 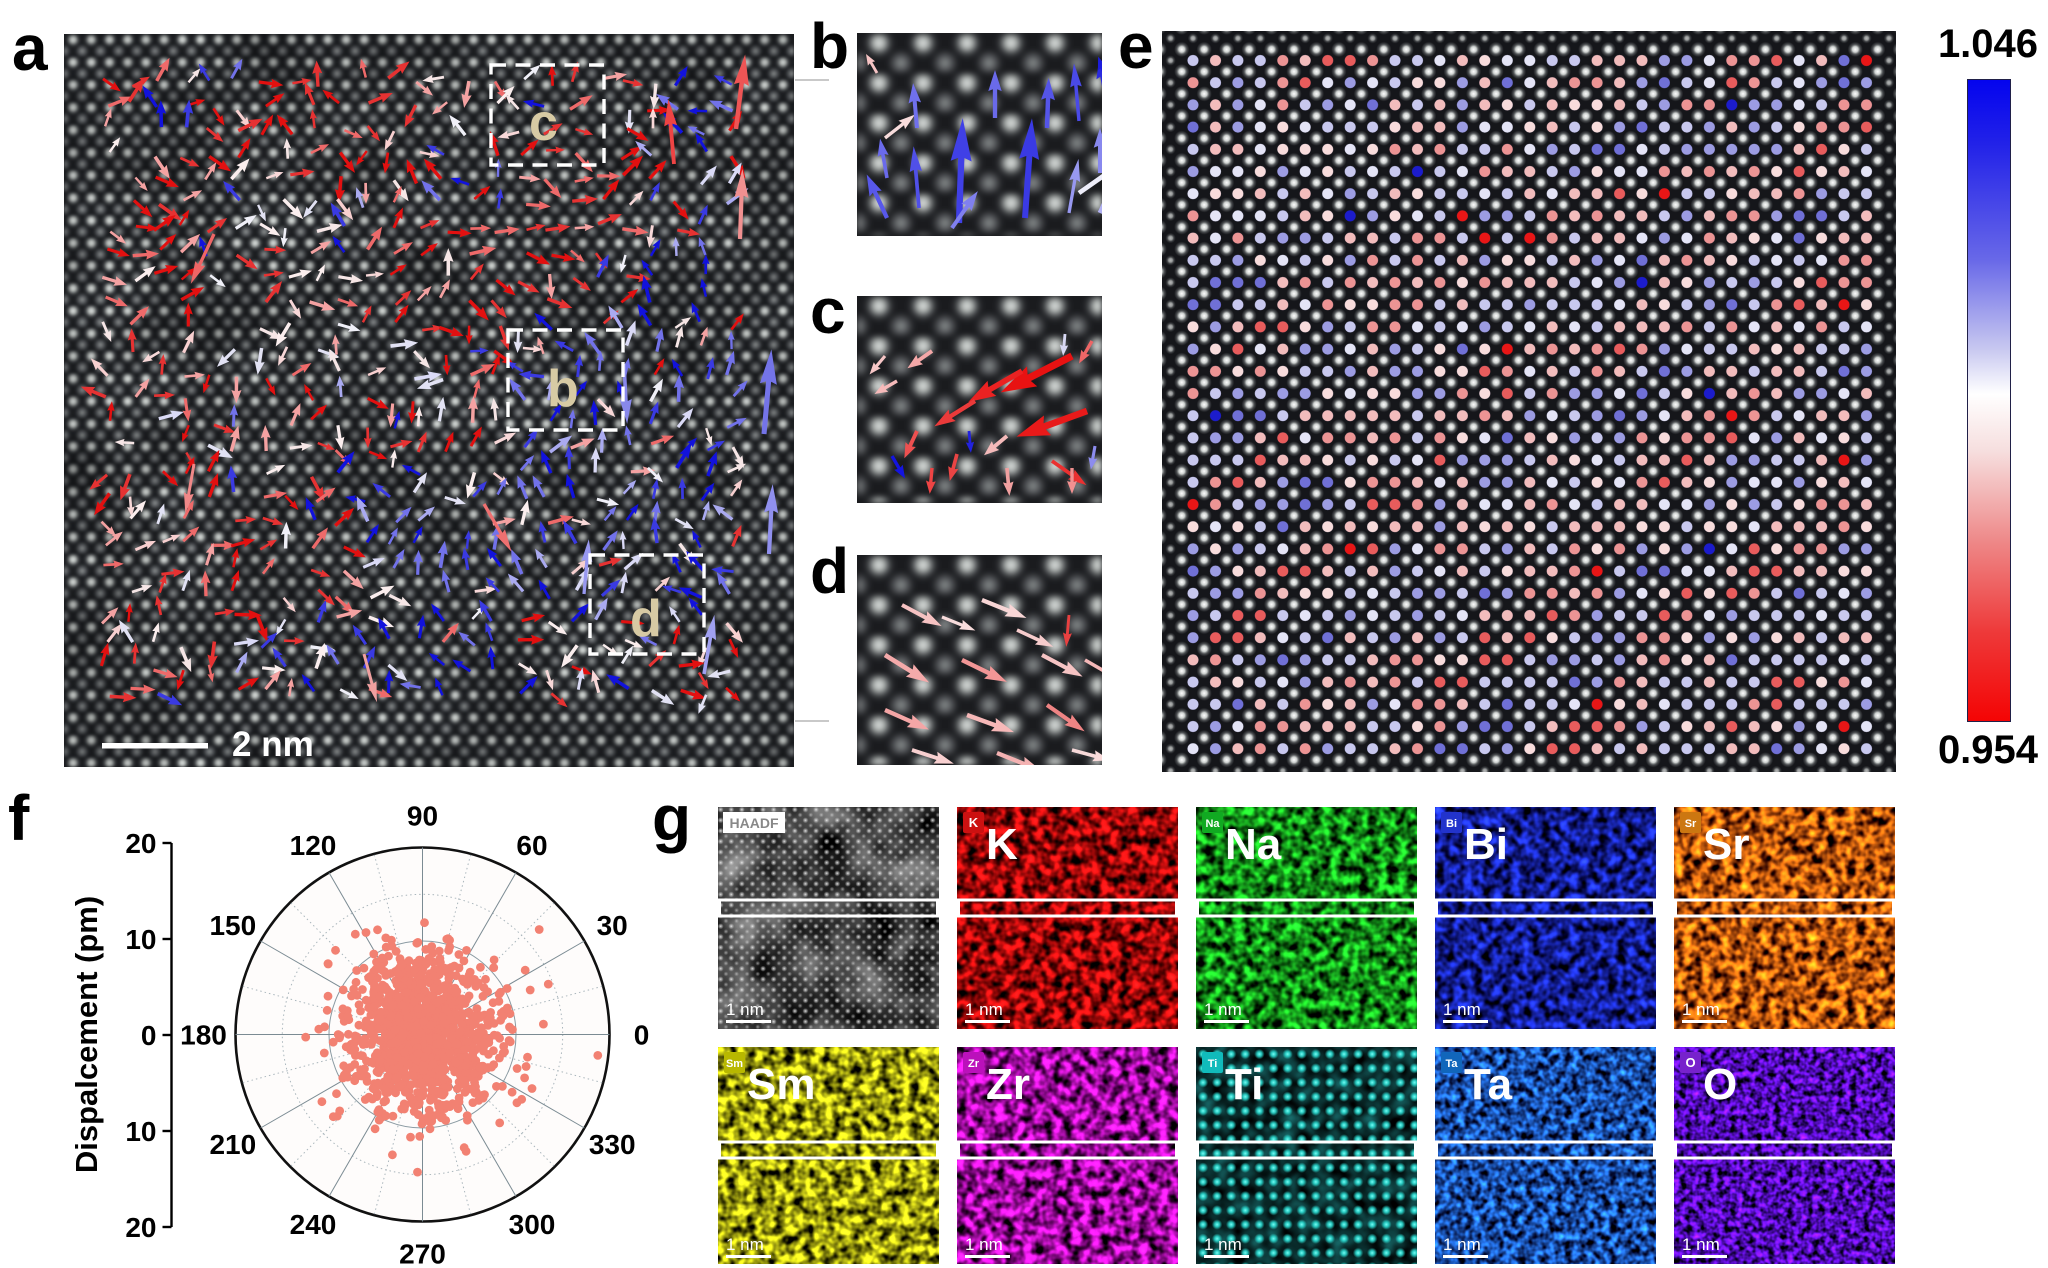 What do you see at coordinates (422, 1253) in the screenshot?
I see `svg-text: 270` at bounding box center [422, 1253].